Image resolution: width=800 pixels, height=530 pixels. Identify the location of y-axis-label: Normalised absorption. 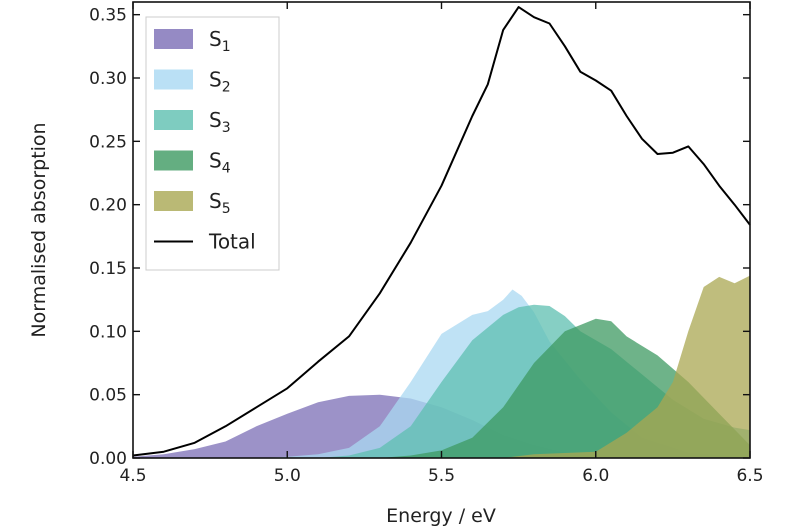
(39, 229).